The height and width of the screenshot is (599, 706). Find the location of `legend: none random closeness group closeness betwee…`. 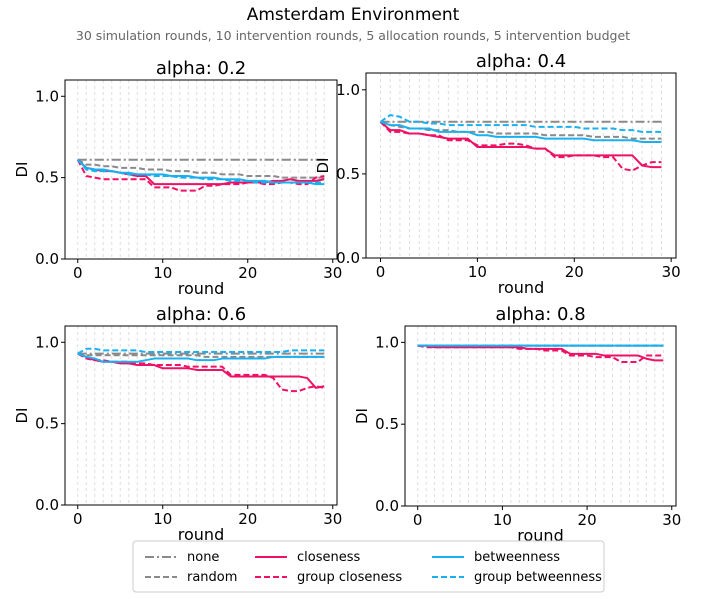

legend: none random closeness group closeness betwee… is located at coordinates (368, 566).